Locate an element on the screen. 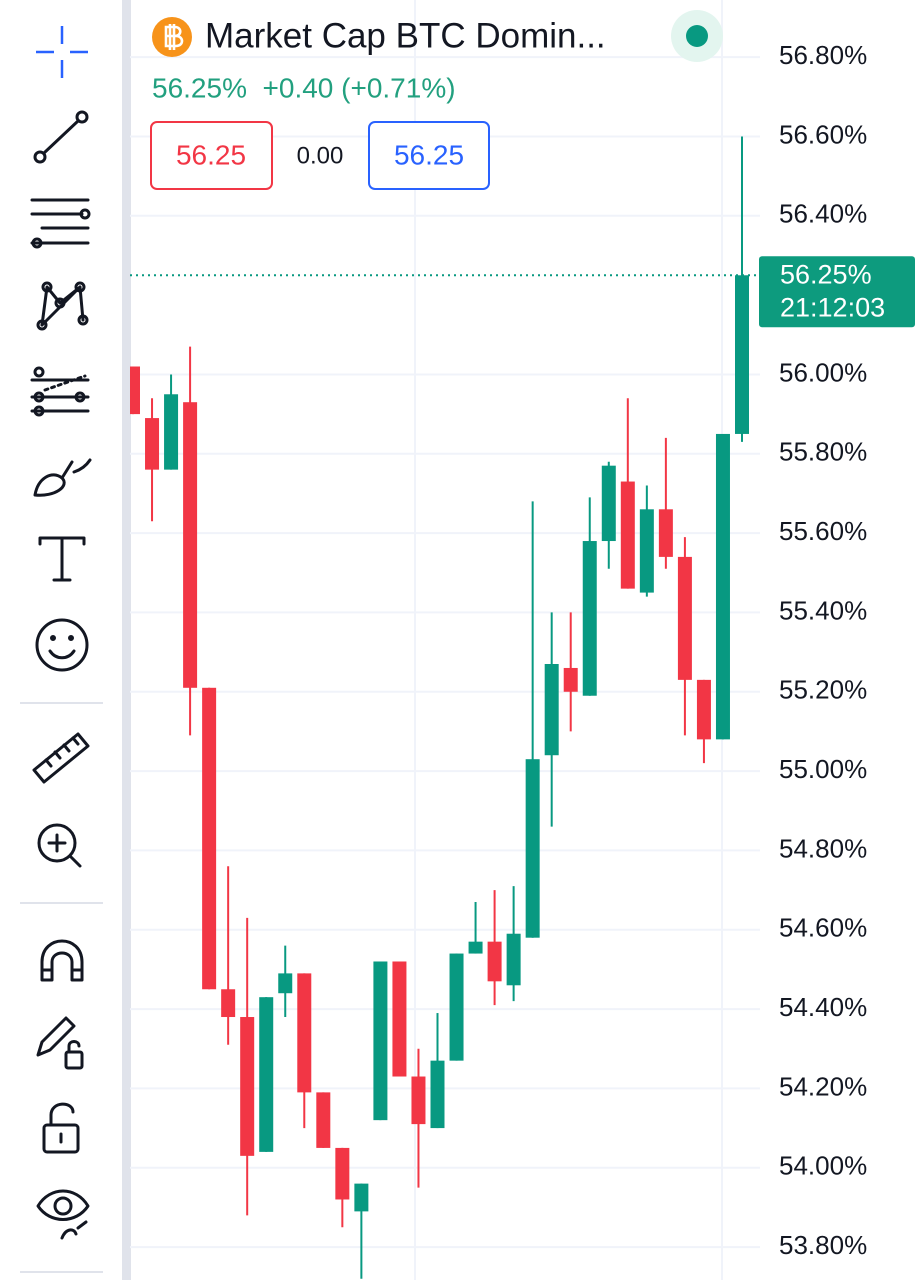 Image resolution: width=924 pixels, height=1280 pixels. sell-button is located at coordinates (211, 155).